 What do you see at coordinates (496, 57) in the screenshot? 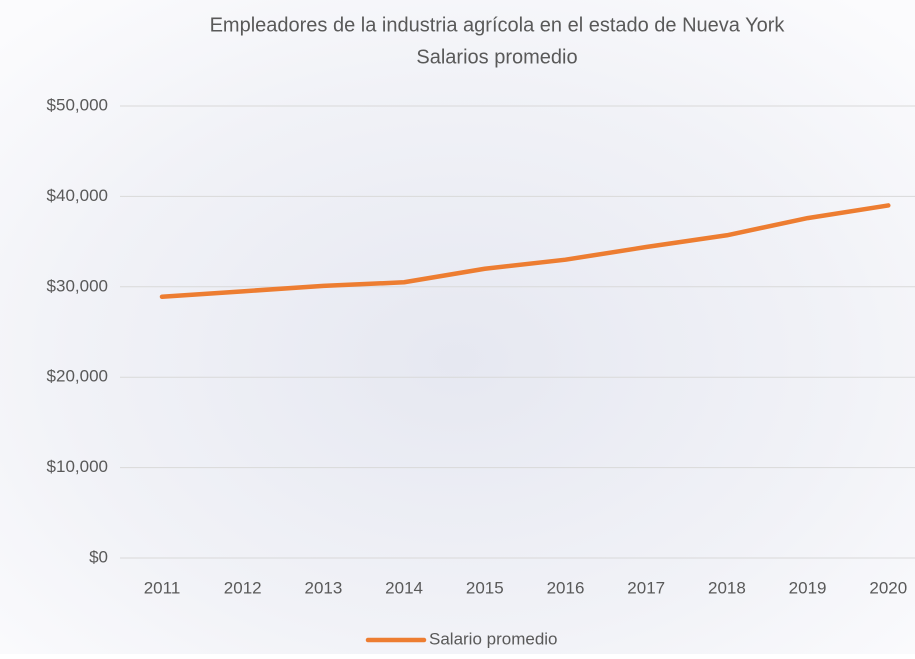
I see `chart-subtitle: Salarios promedio` at bounding box center [496, 57].